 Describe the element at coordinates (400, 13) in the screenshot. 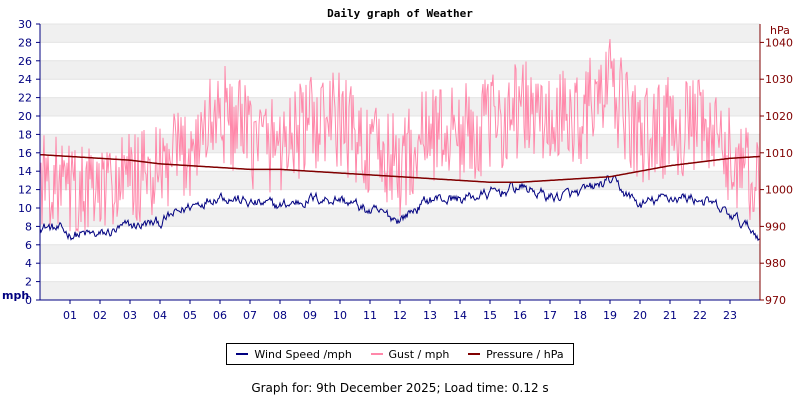

I see `chart-title: Daily graph of Weather` at that location.